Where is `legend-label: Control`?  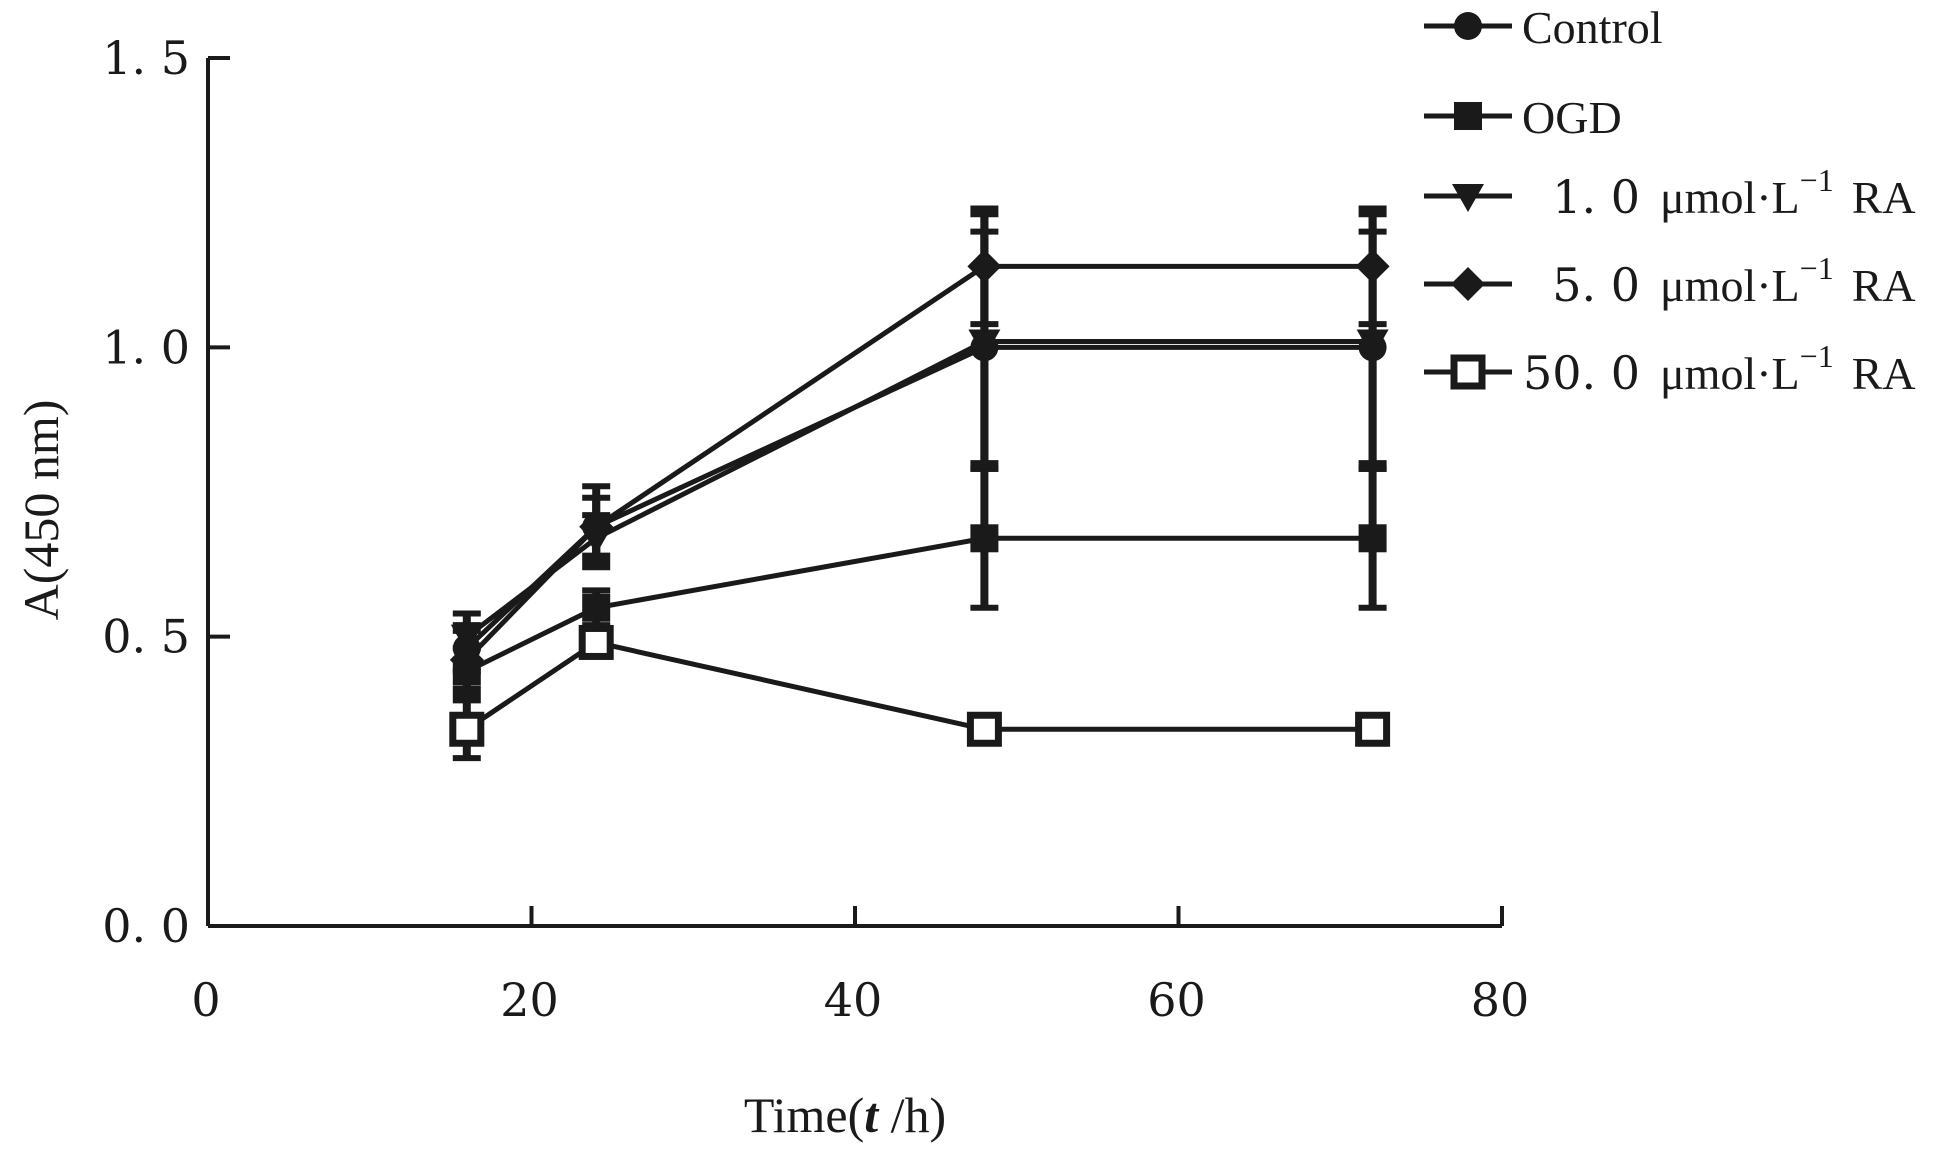
legend-label: Control is located at coordinates (1592, 27).